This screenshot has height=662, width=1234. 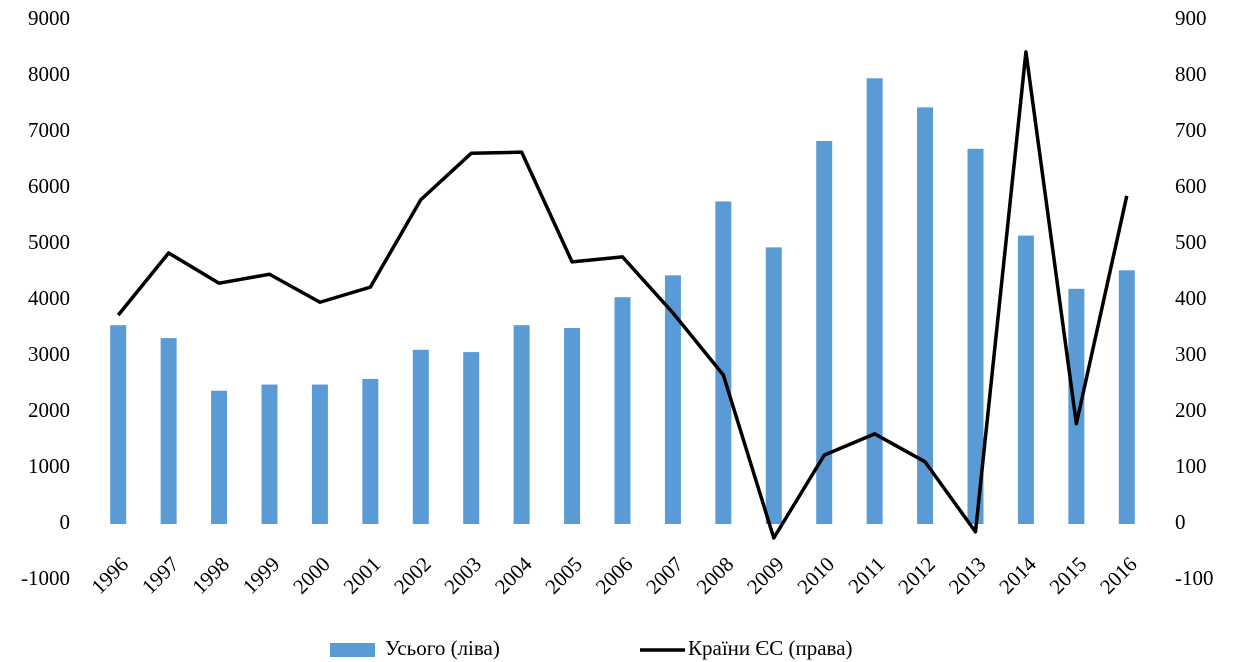 What do you see at coordinates (49, 74) in the screenshot?
I see `y-tick-label: 8000` at bounding box center [49, 74].